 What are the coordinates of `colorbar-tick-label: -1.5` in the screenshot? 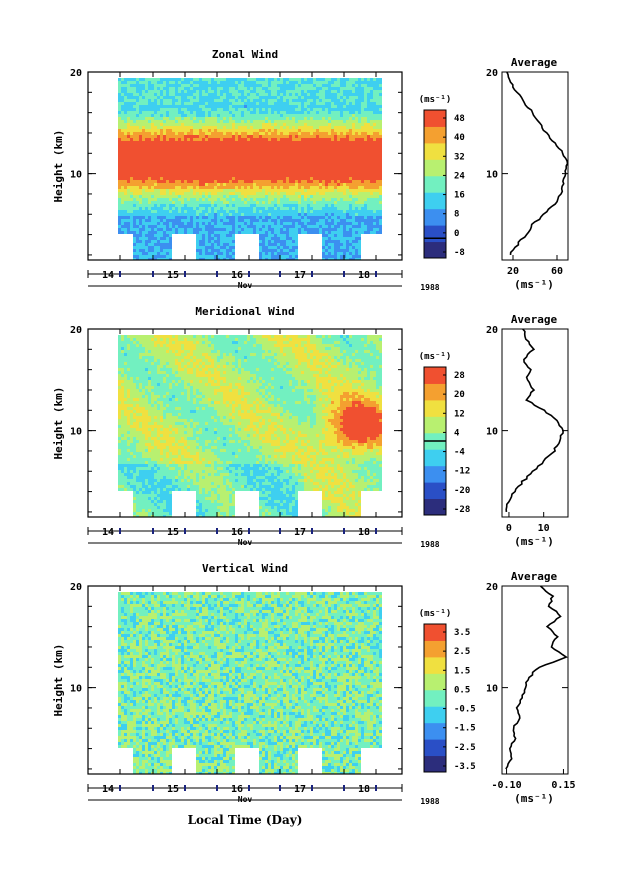 It's located at (465, 729).